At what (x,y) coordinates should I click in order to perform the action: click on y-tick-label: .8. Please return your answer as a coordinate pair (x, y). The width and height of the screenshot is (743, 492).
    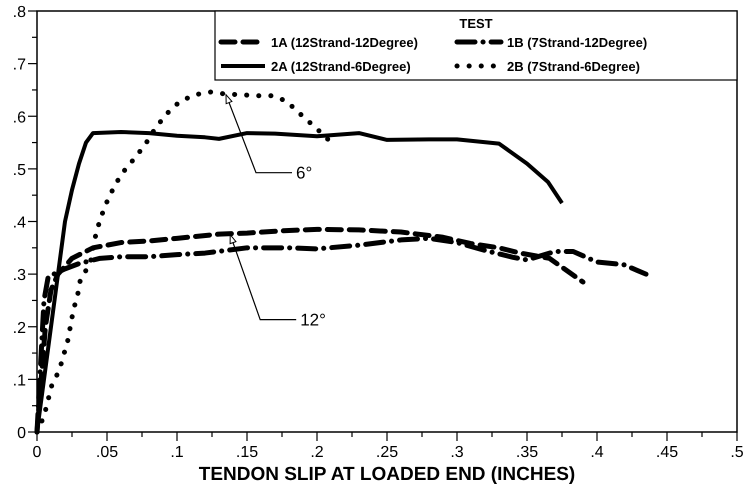
    Looking at the image, I should click on (19, 12).